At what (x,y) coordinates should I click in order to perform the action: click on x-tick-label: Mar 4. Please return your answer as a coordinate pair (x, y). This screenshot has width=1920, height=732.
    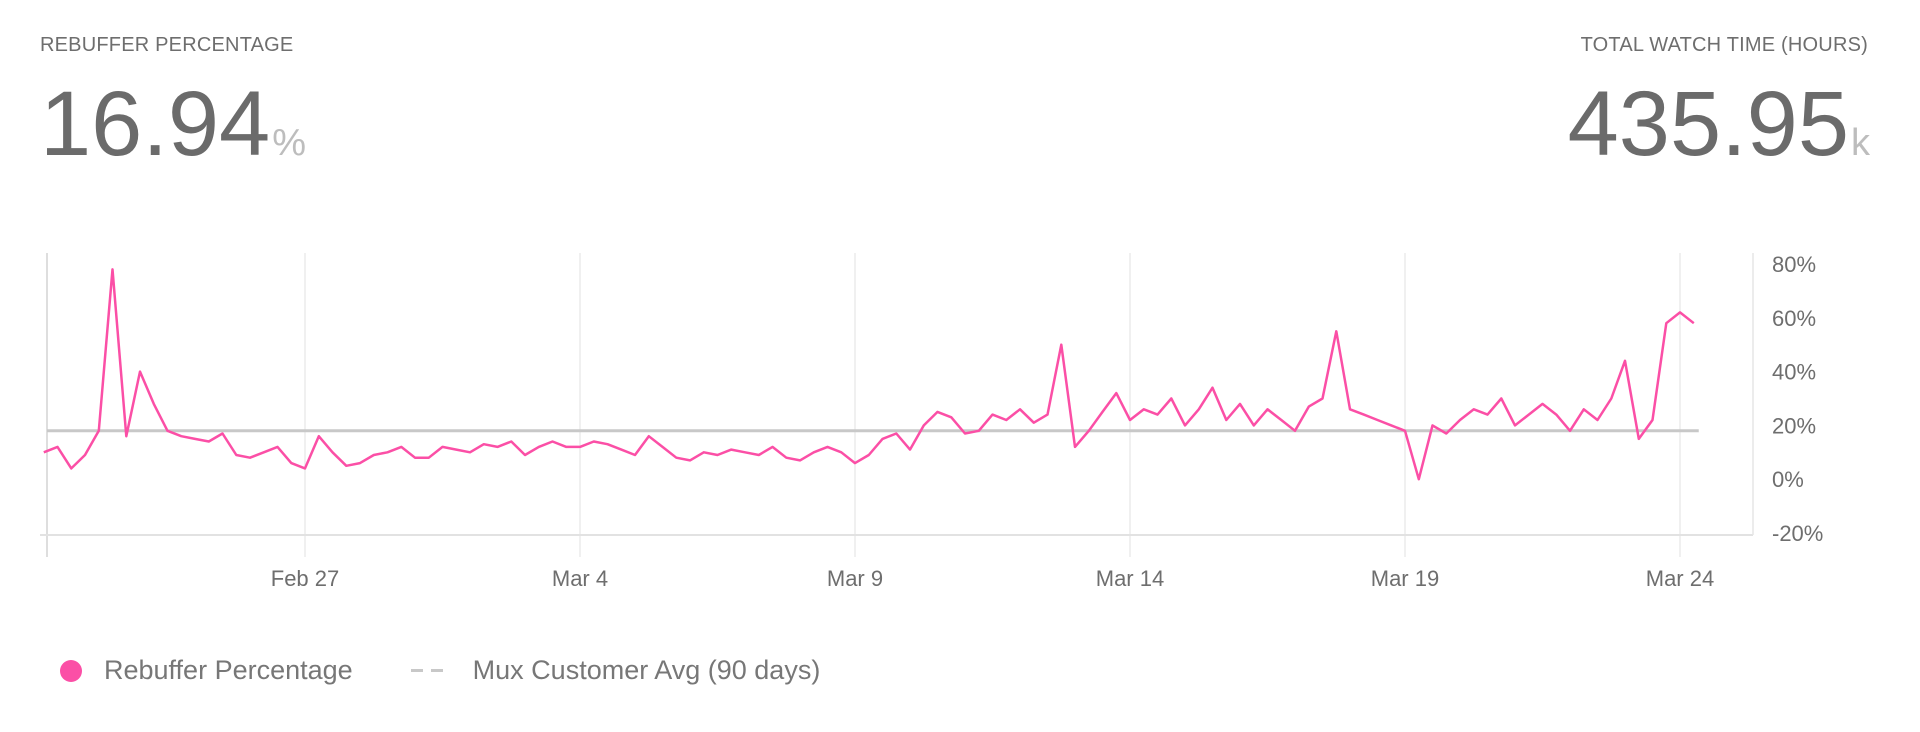
    Looking at the image, I should click on (580, 578).